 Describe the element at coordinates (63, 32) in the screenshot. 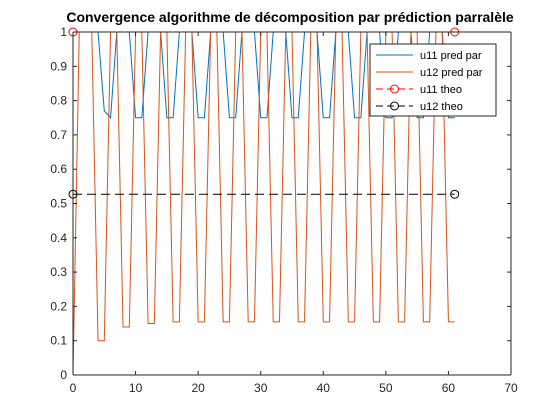

I see `y-tick-label: 1` at that location.